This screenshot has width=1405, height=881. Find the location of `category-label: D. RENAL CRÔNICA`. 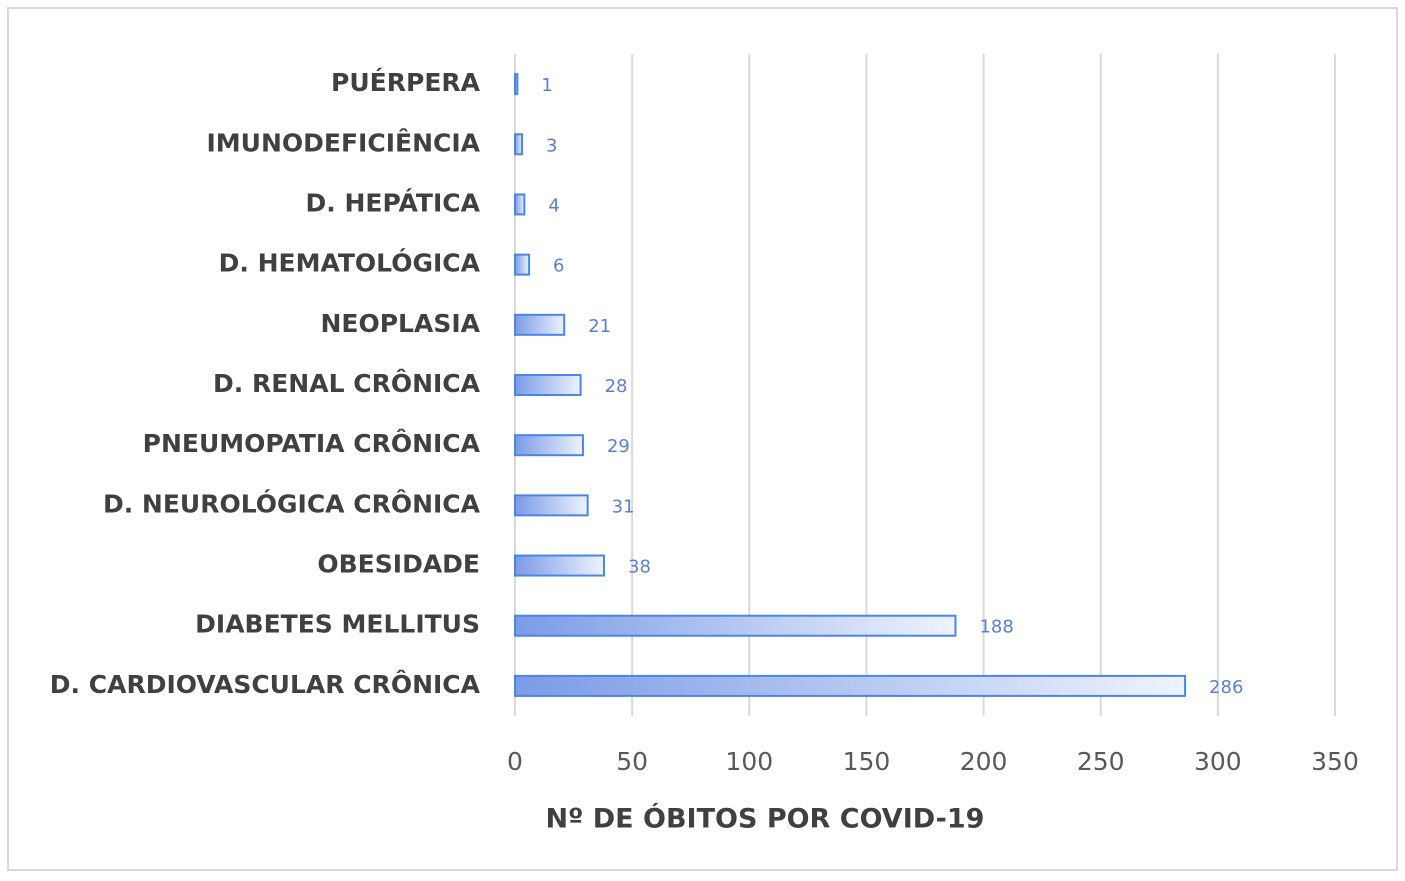

category-label: D. RENAL CRÔNICA is located at coordinates (347, 383).